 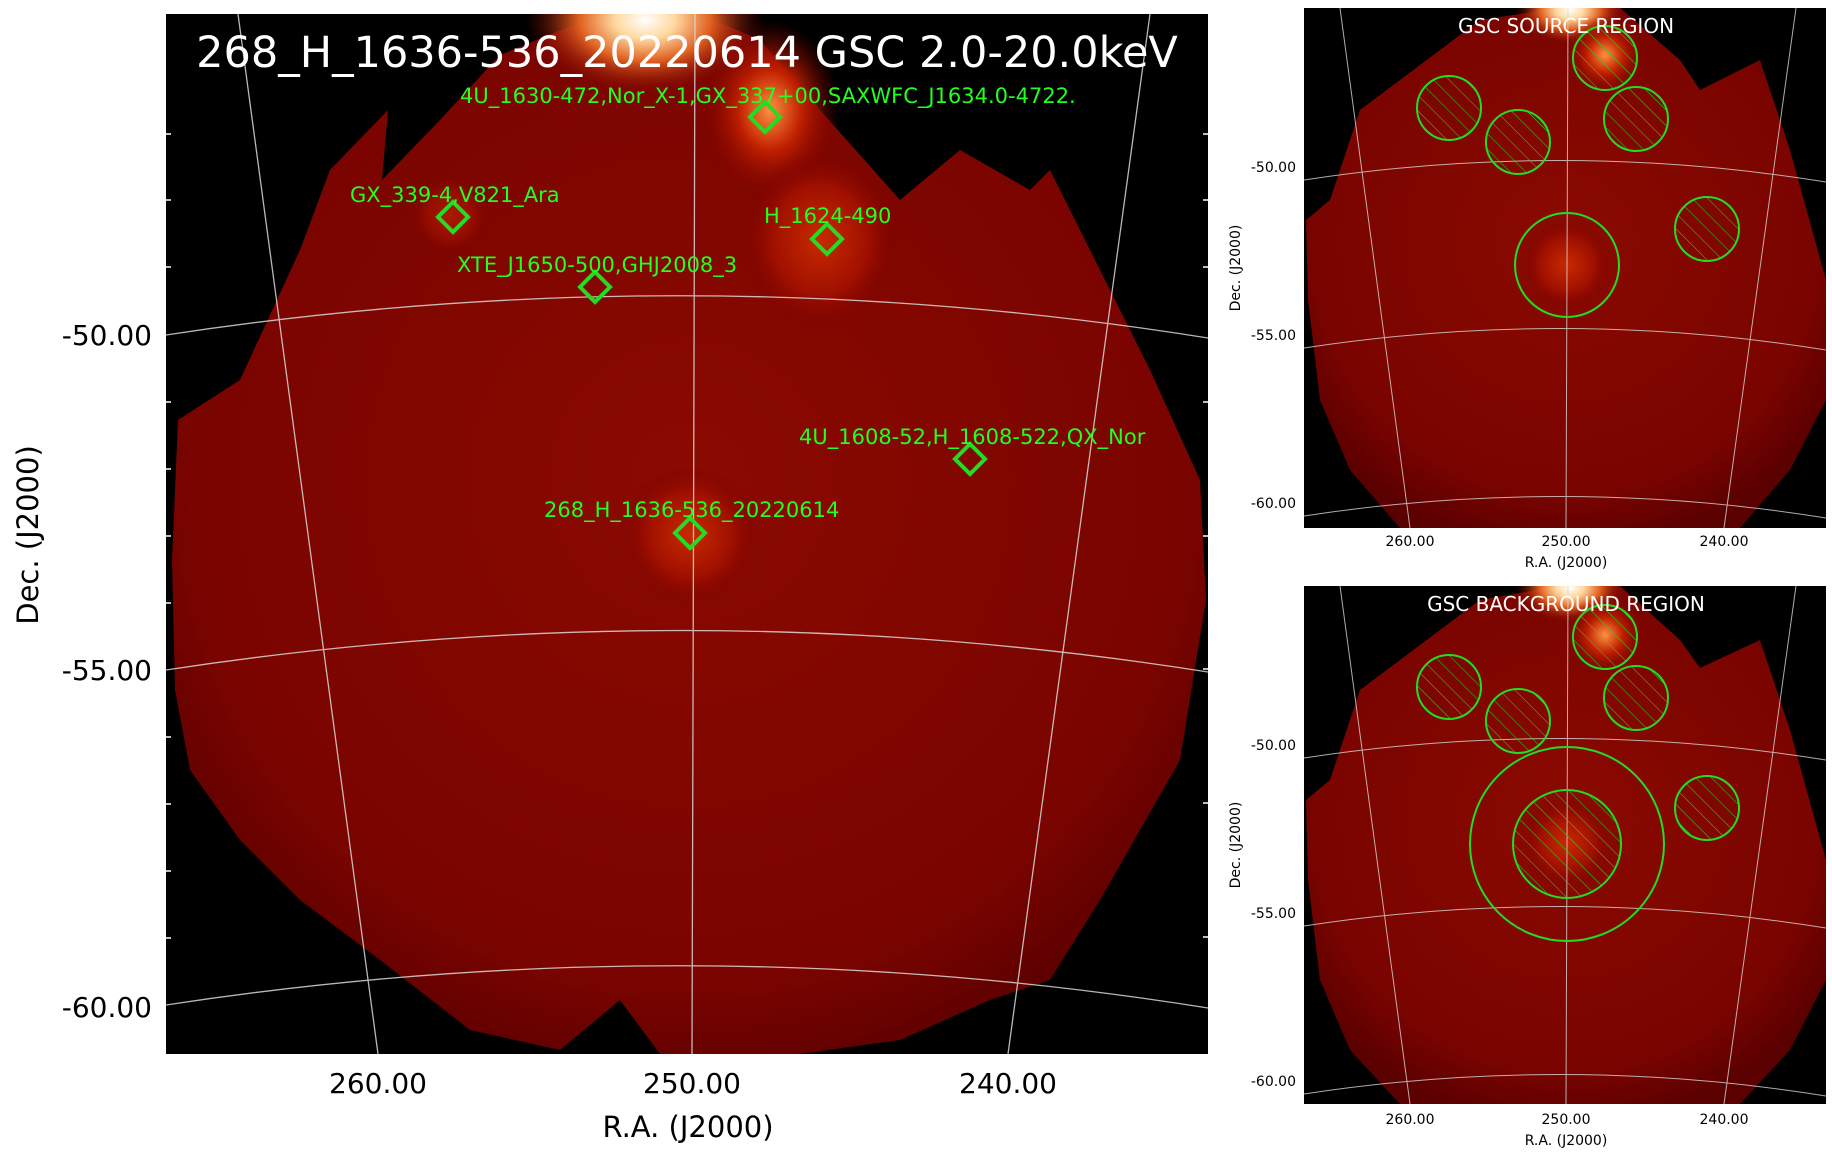 What do you see at coordinates (1566, 604) in the screenshot?
I see `background-panel-title: GSC BACKGROUND REGION` at bounding box center [1566, 604].